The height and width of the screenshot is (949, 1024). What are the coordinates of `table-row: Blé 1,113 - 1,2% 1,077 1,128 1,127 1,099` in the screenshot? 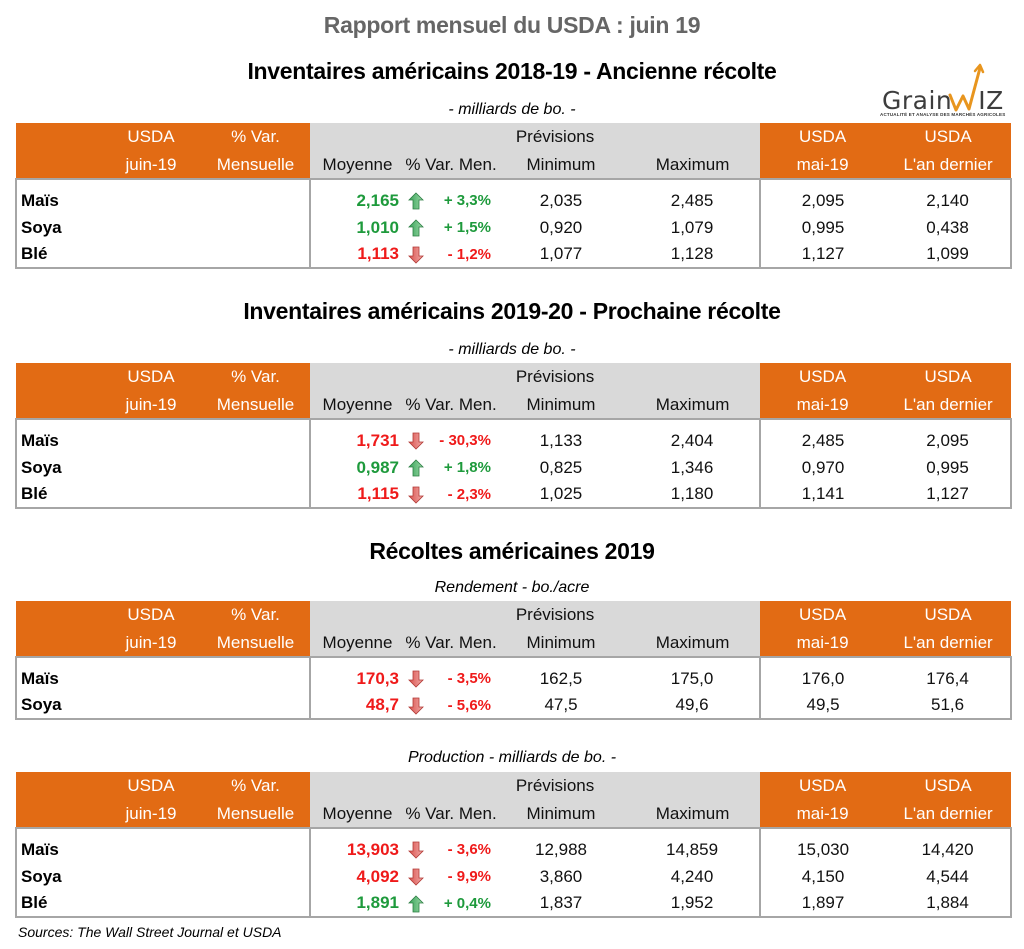 It's located at (514, 255).